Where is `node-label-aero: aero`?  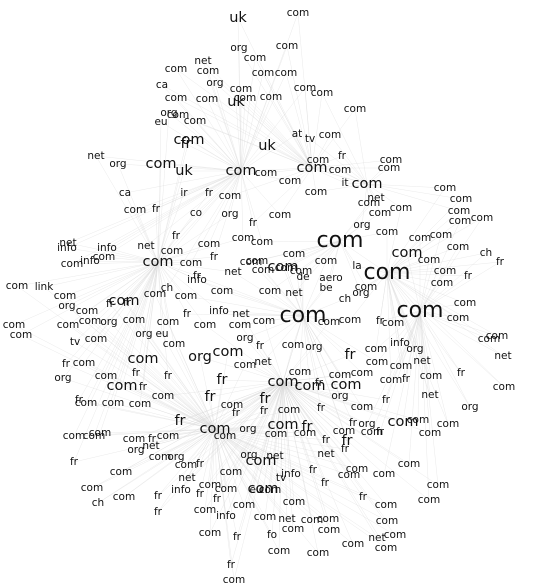
node-label-aero: aero is located at coordinates (330, 278).